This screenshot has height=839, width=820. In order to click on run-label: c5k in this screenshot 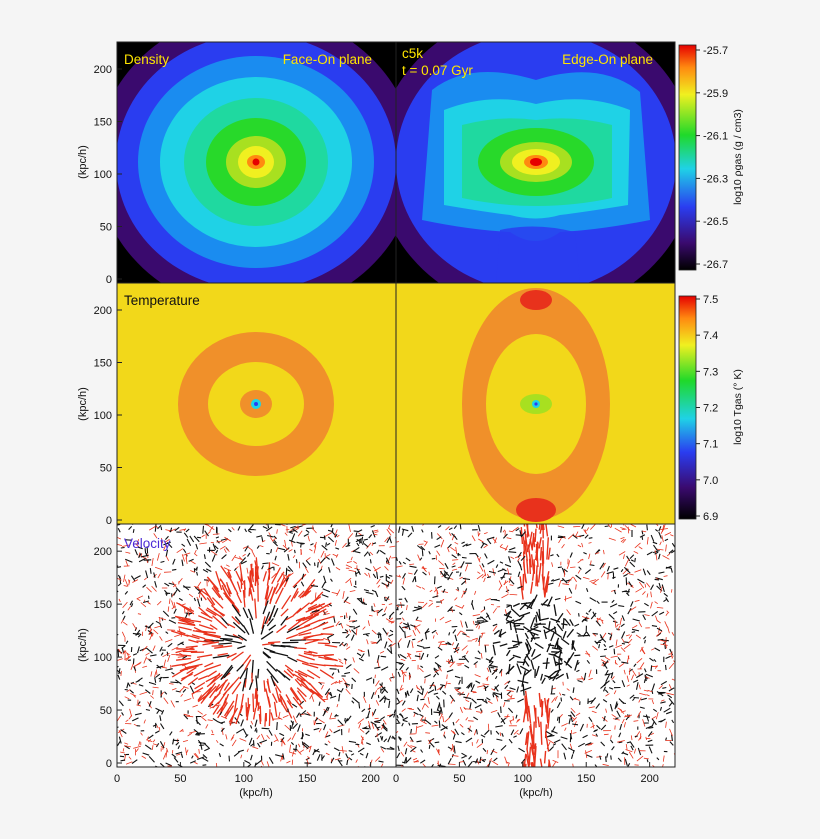, I will do `click(412, 53)`.